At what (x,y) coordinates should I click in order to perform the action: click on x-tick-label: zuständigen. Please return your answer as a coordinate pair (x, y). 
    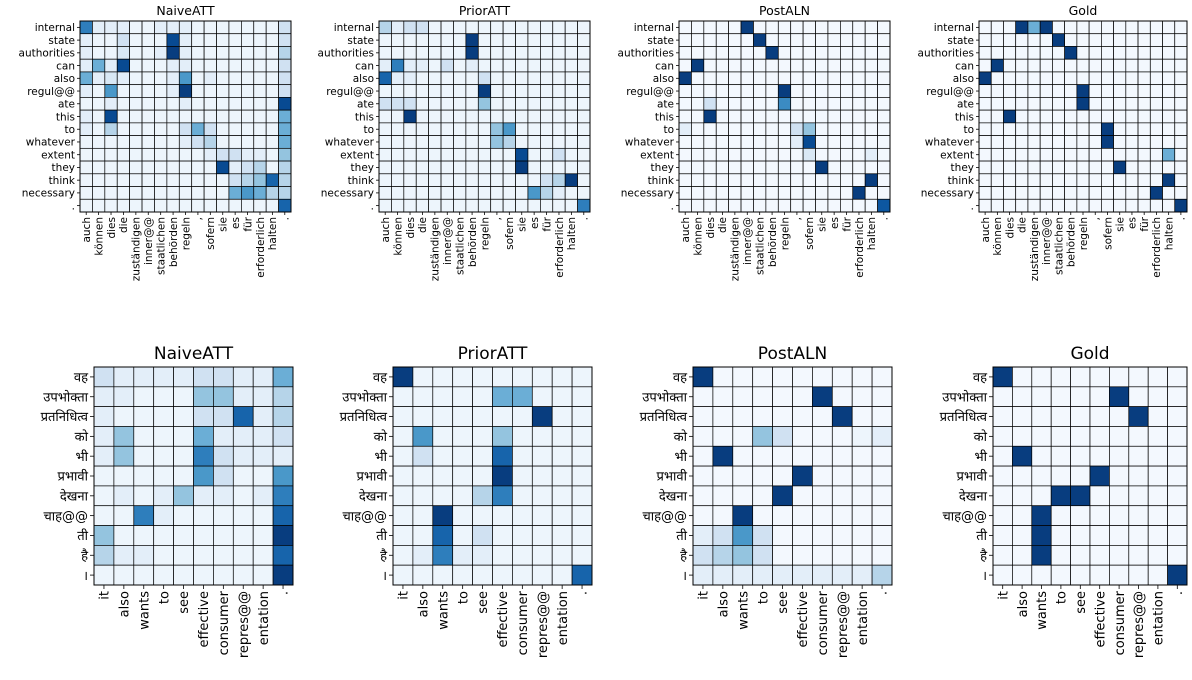
    Looking at the image, I should click on (1035, 249).